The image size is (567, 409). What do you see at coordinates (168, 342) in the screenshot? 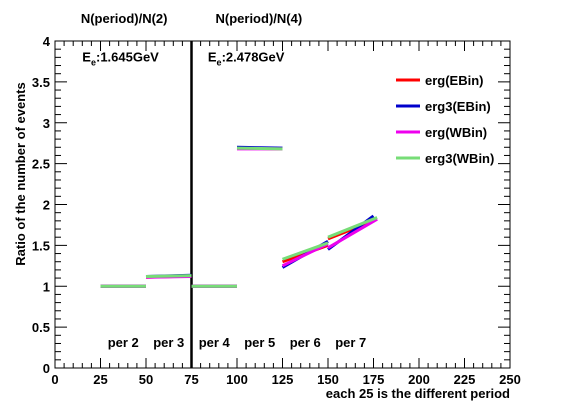
I see `period-label: per 3` at bounding box center [168, 342].